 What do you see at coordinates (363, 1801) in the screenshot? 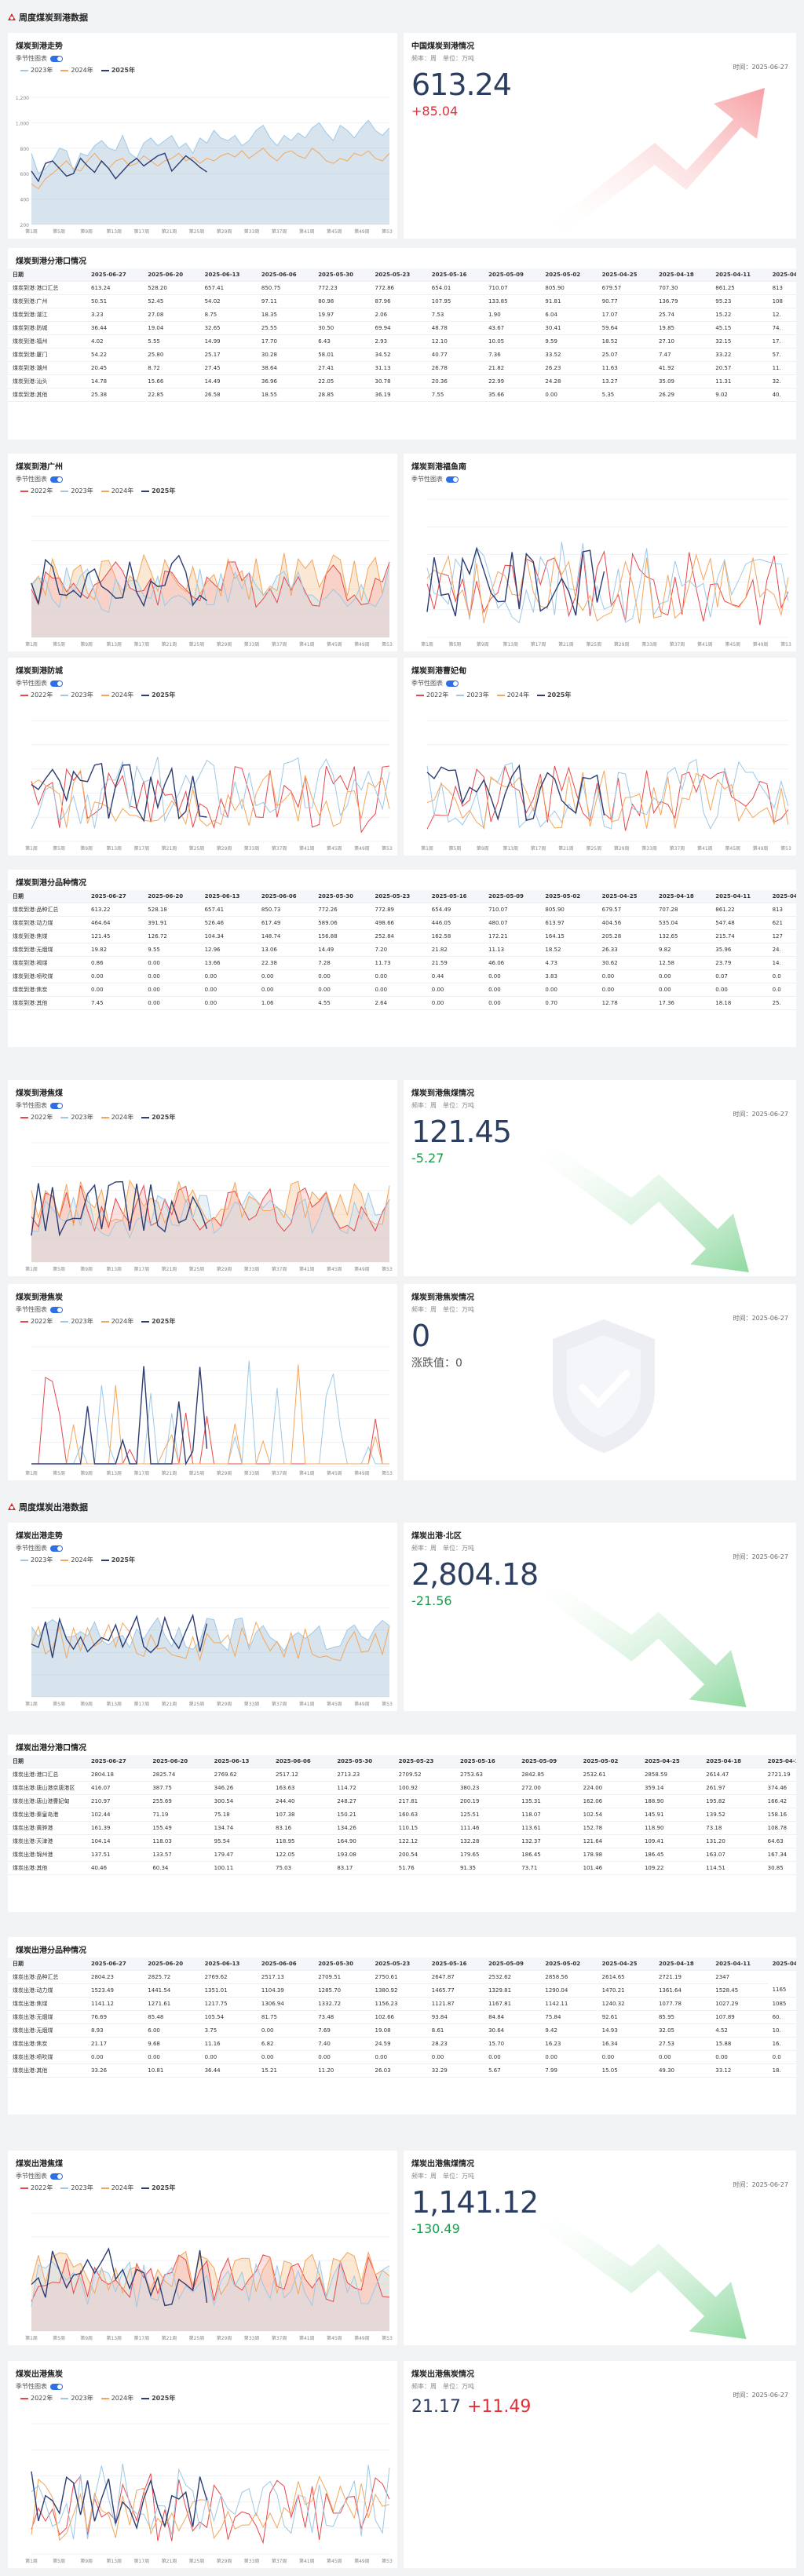
I see `table-cell: 248.27` at bounding box center [363, 1801].